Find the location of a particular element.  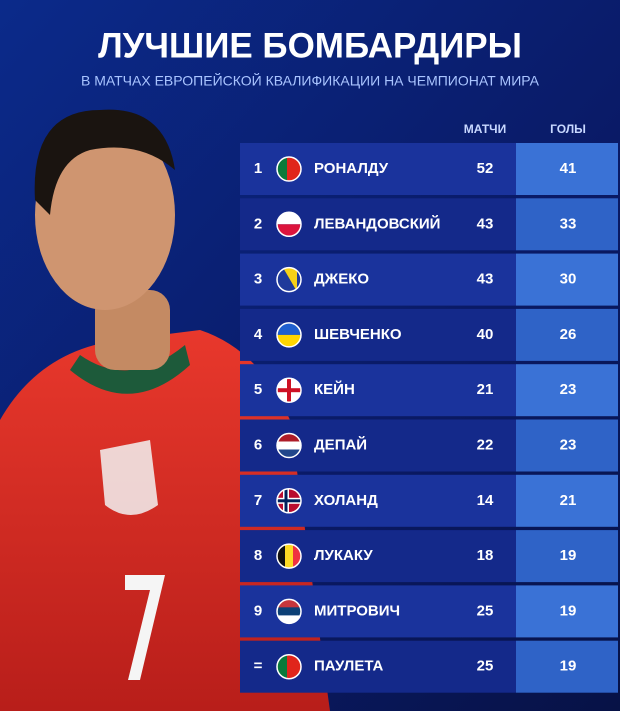

player-name: ЛЕВАНДОВСКИЙ is located at coordinates (377, 223).